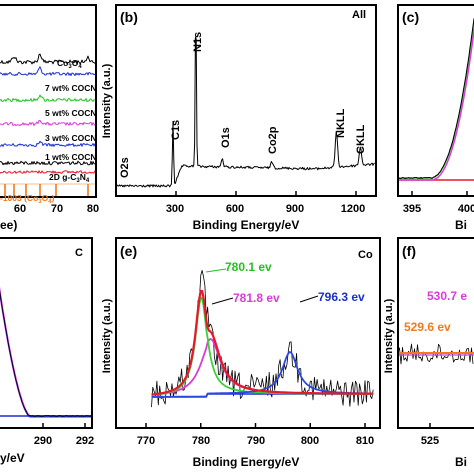 The width and height of the screenshot is (474, 474). What do you see at coordinates (79, 253) in the screenshot?
I see `panel-d-title: C` at bounding box center [79, 253].